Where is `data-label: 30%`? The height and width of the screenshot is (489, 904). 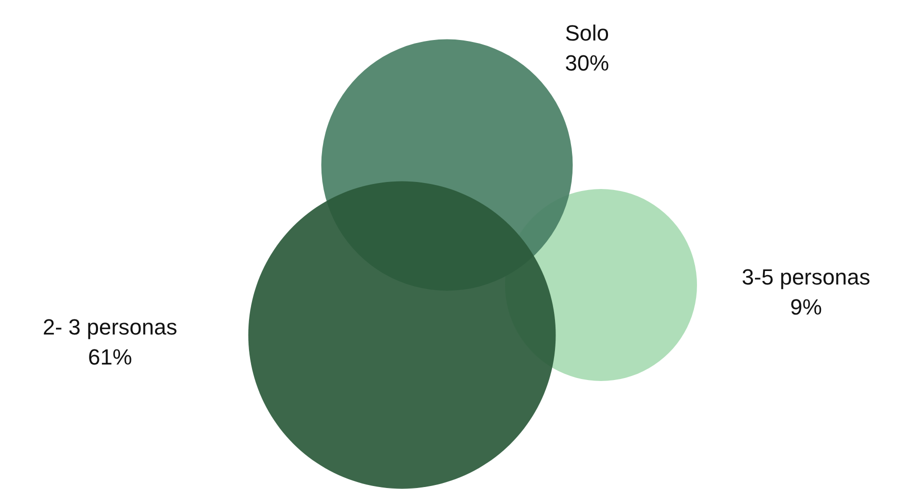 data-label: 30% is located at coordinates (587, 63).